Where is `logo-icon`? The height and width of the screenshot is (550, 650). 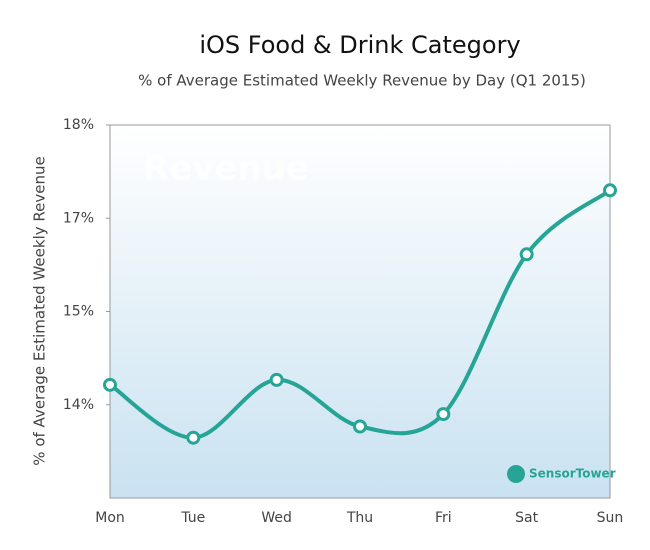 logo-icon is located at coordinates (516, 474).